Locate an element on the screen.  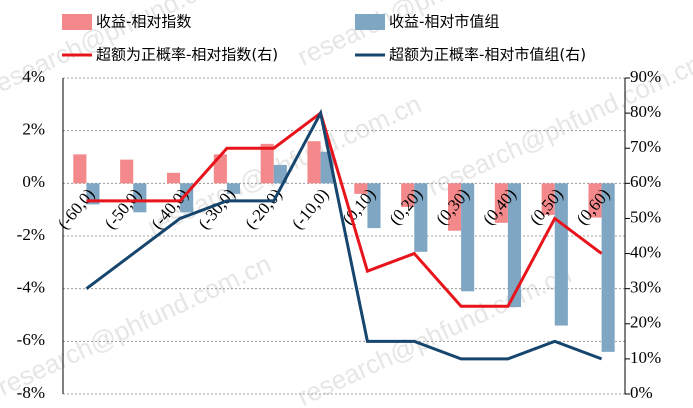
y-tick-label: 2% is located at coordinates (33, 129).